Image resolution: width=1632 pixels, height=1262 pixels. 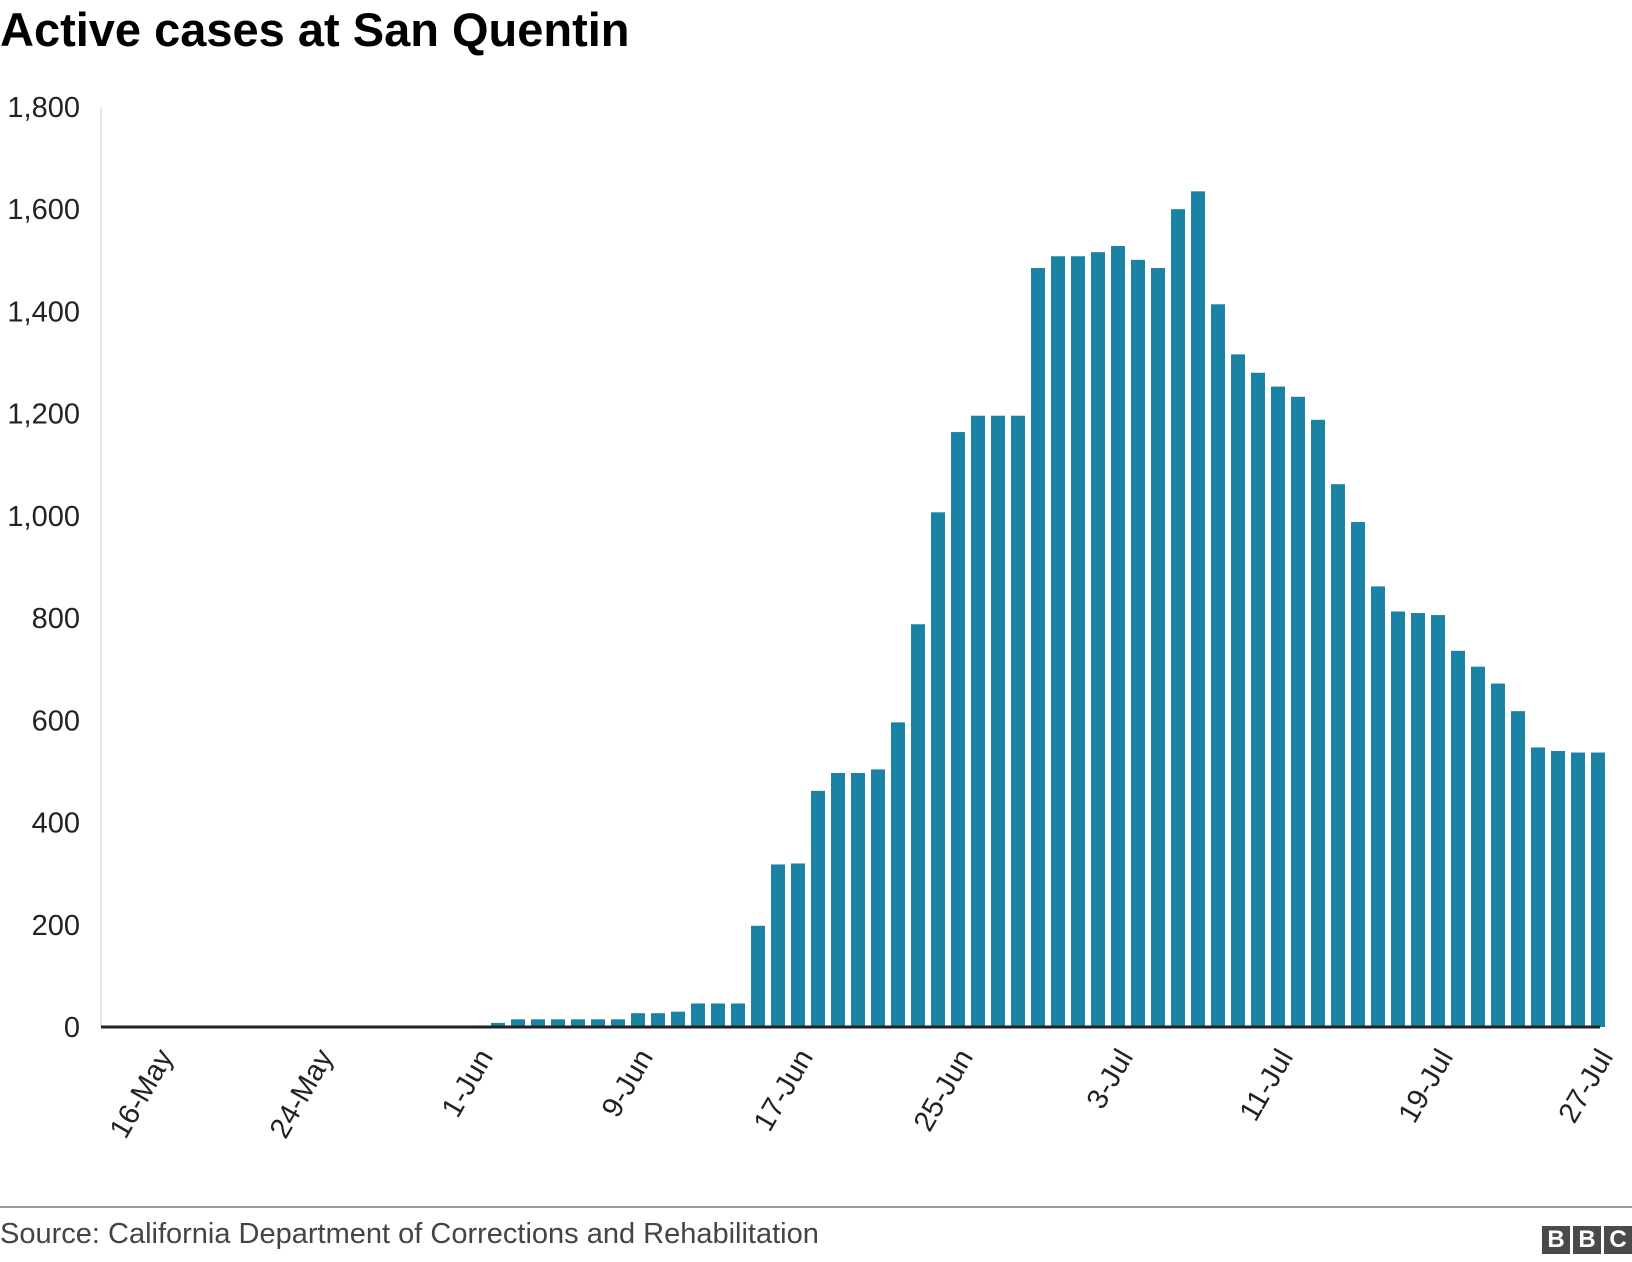 What do you see at coordinates (1586, 1086) in the screenshot?
I see `x-tick-label: 27-Jul` at bounding box center [1586, 1086].